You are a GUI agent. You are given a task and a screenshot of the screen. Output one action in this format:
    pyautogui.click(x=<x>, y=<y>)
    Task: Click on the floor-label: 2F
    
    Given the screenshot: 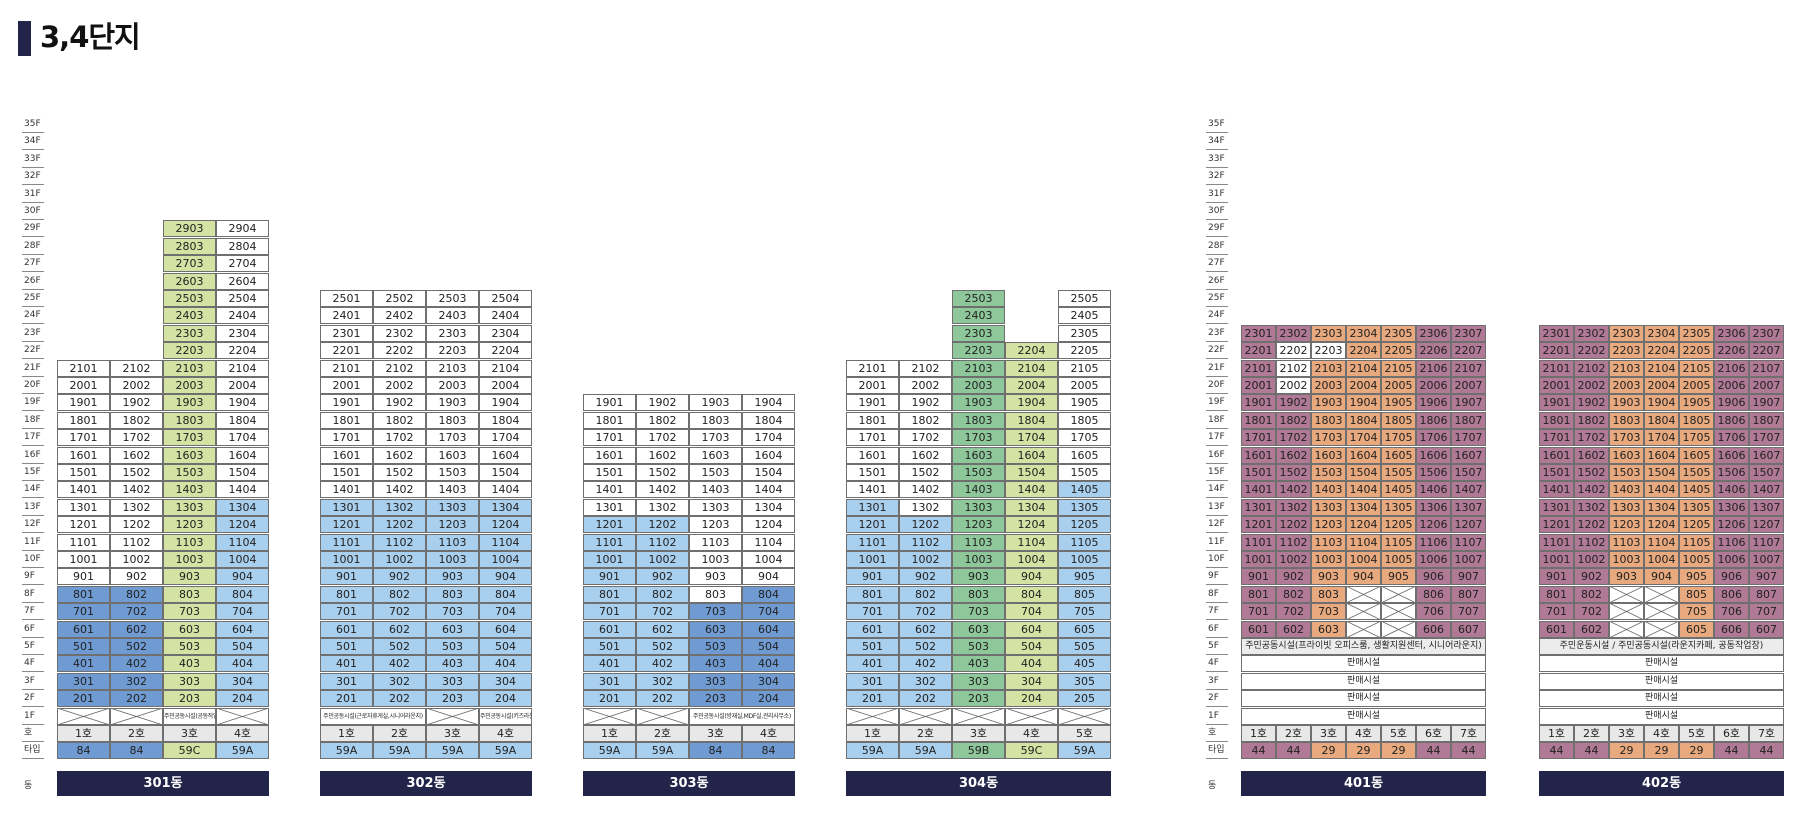 What is the action you would take?
    pyautogui.click(x=29, y=698)
    